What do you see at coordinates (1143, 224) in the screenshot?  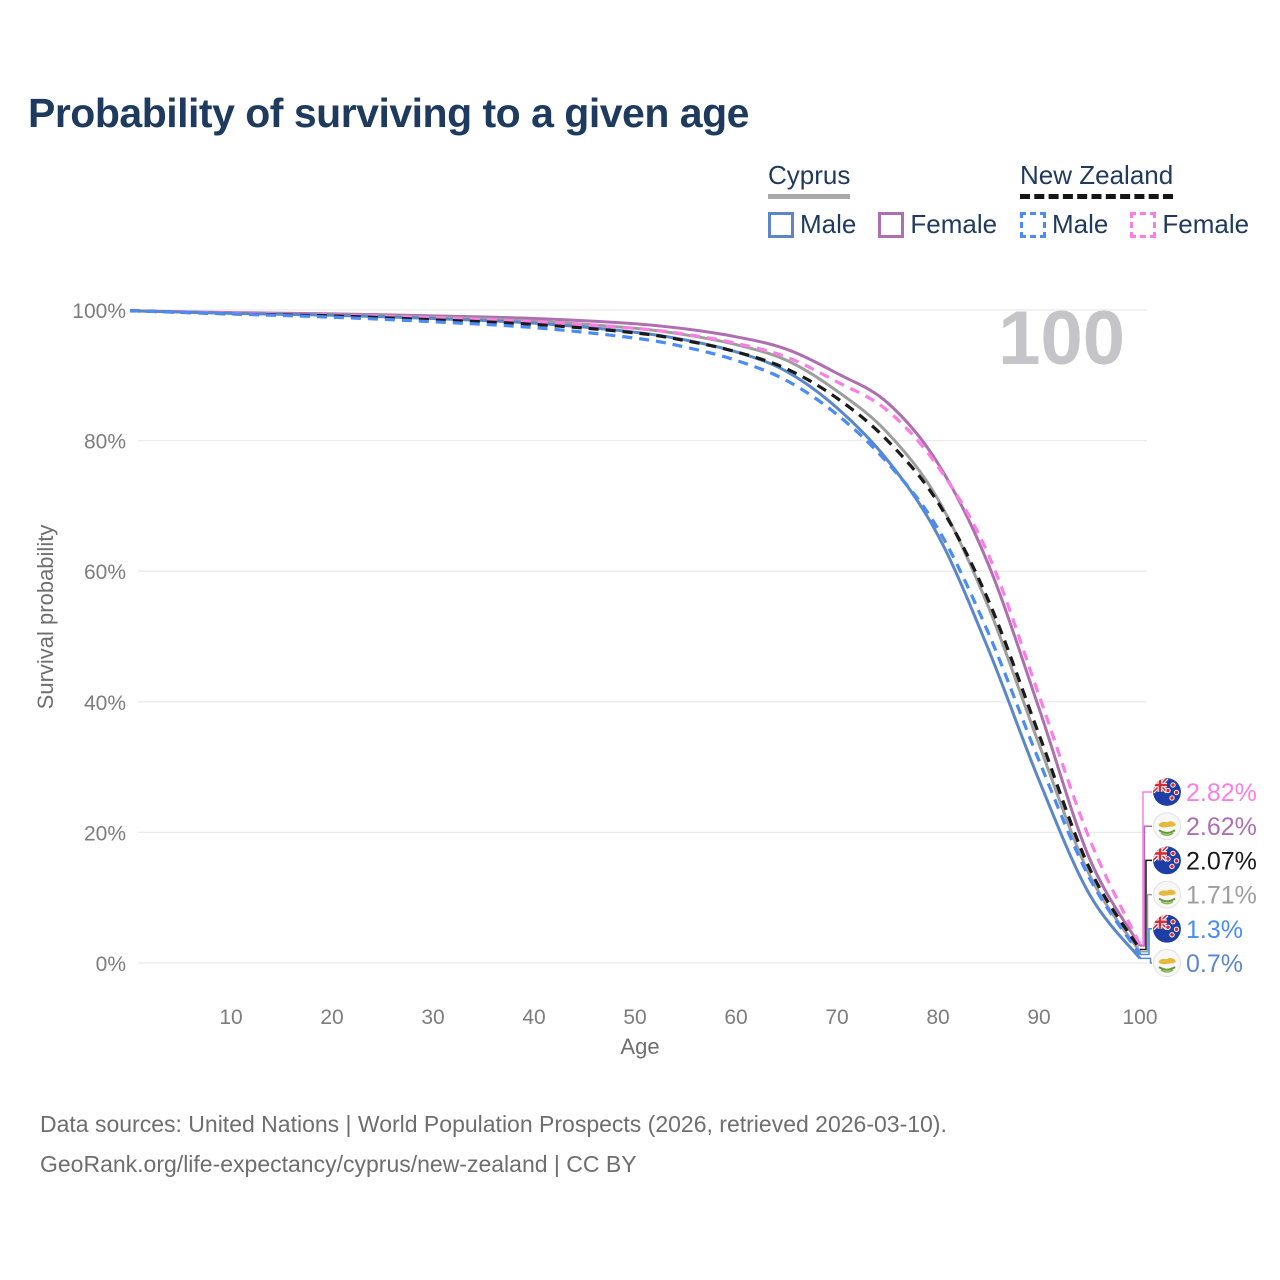 I see `new-zealand-female-swatch-icon` at bounding box center [1143, 224].